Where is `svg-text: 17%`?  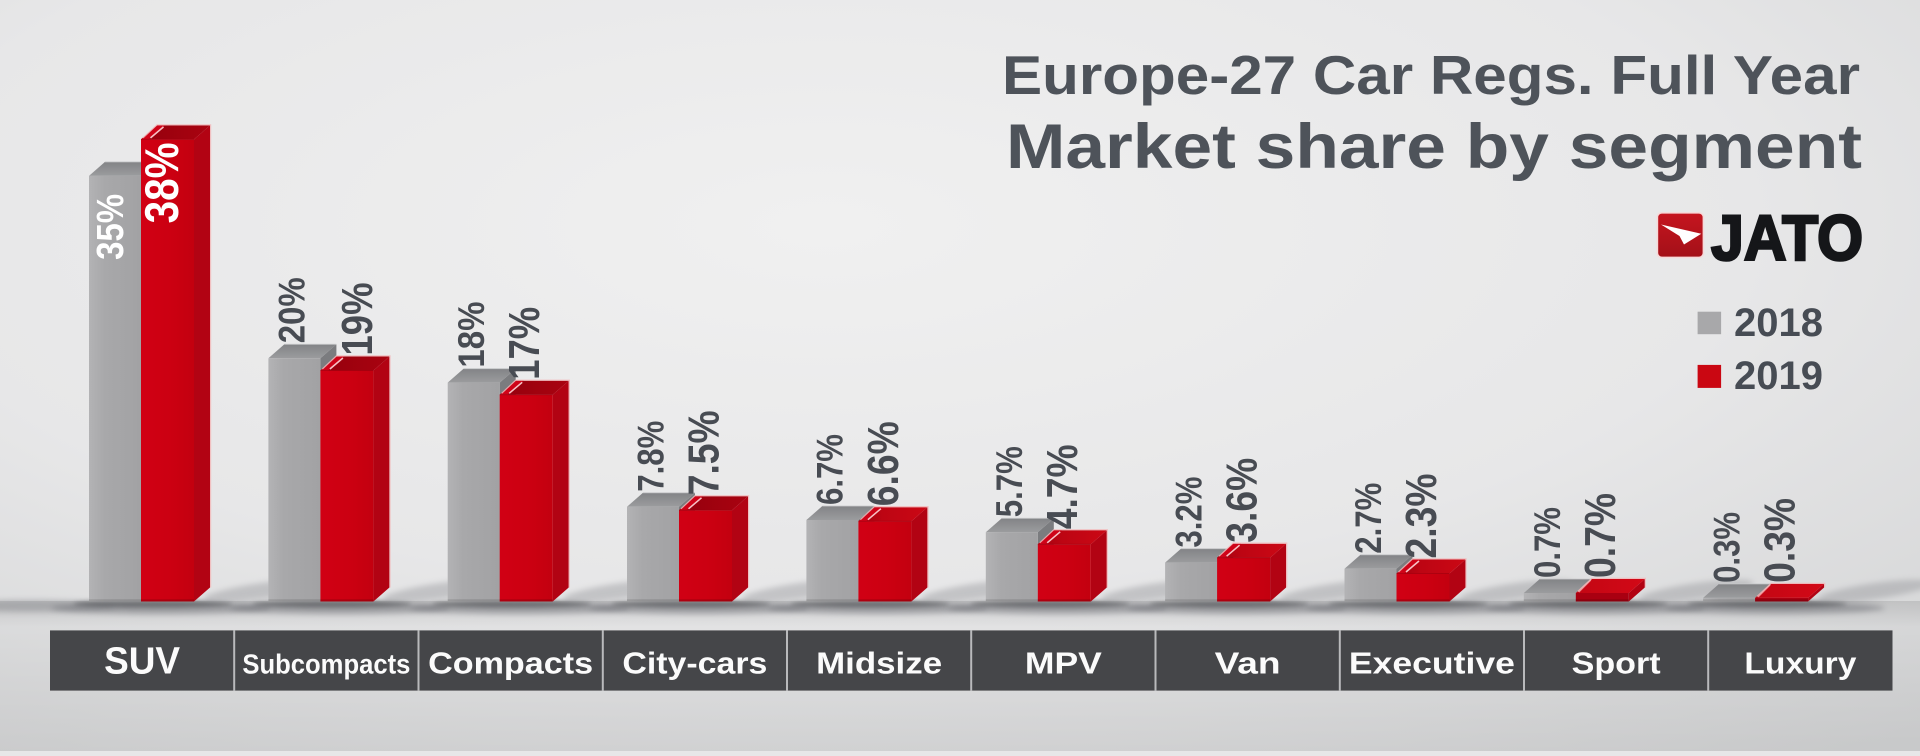
svg-text: 17% is located at coordinates (524, 343).